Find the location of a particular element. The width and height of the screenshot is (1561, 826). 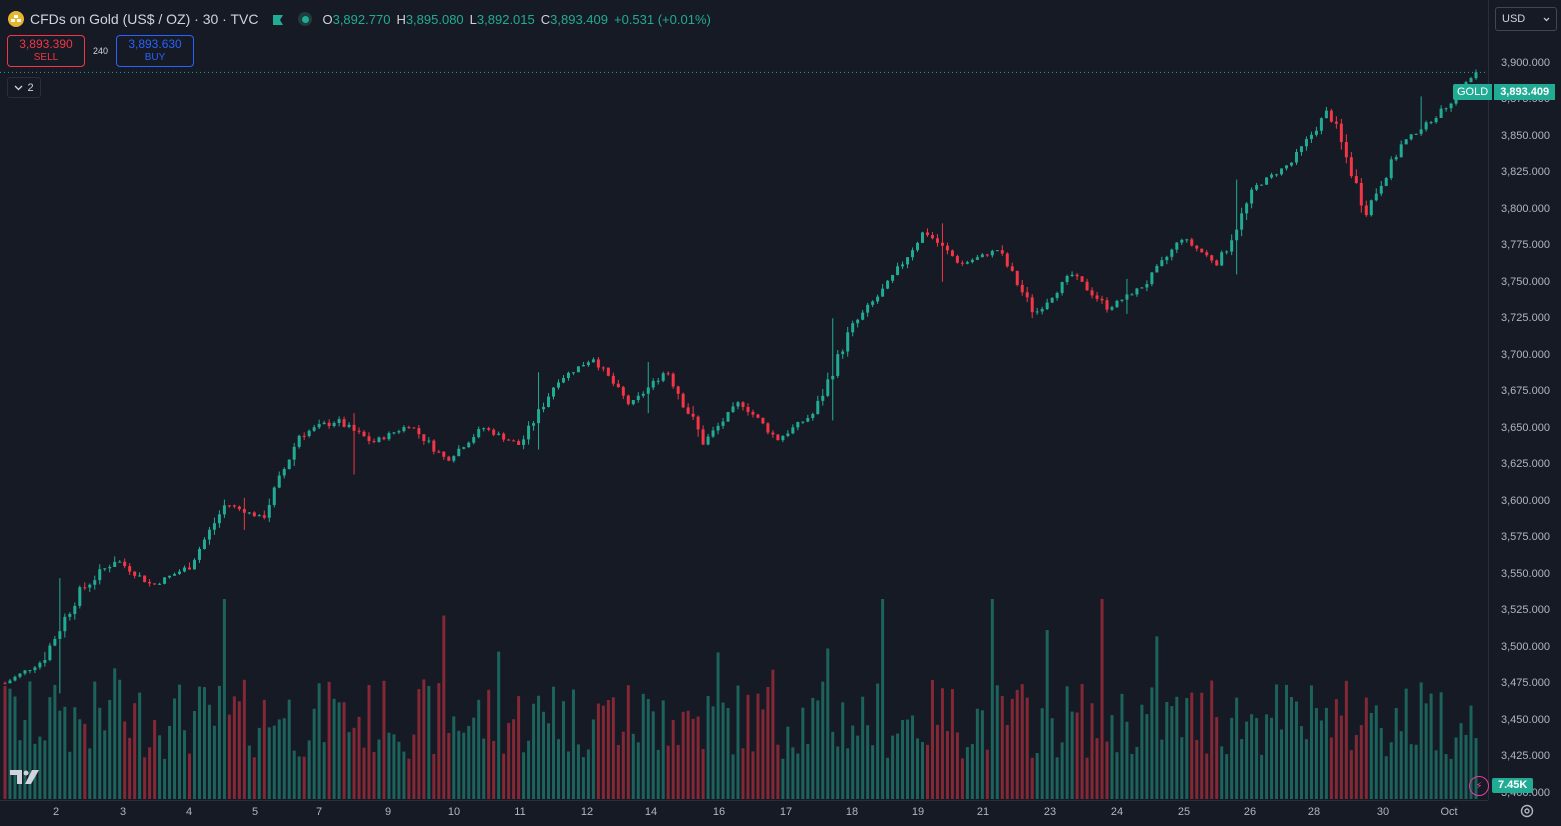

gold-bars-icon is located at coordinates (16, 19).